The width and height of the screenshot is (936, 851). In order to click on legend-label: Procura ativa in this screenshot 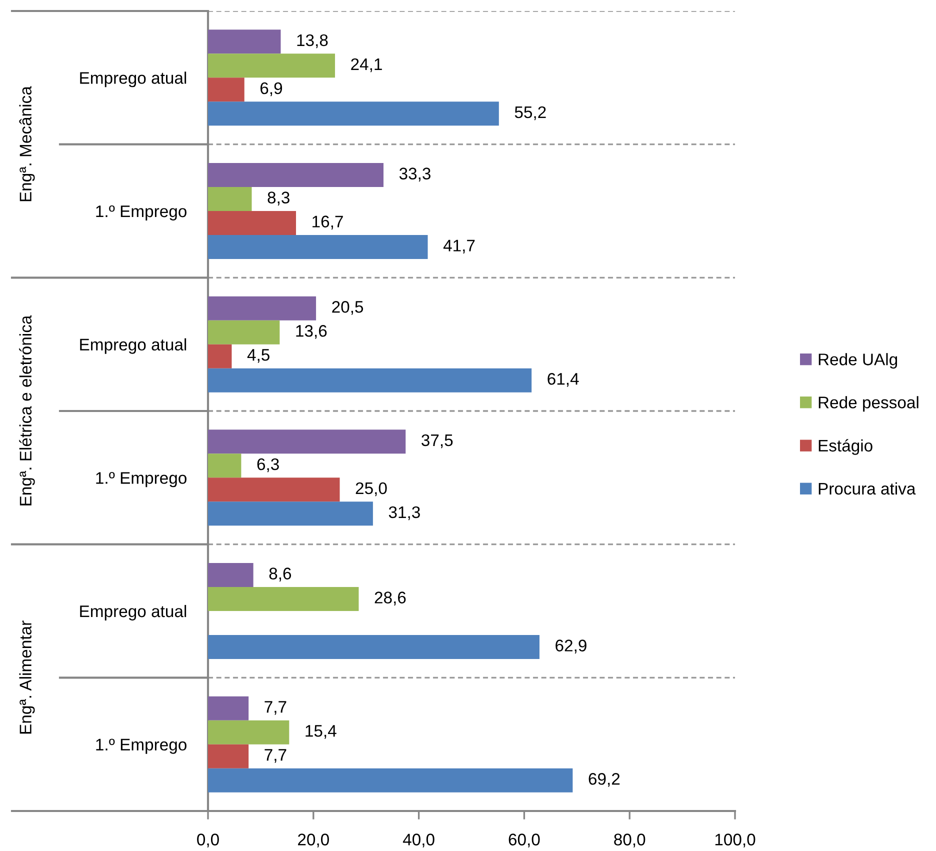, I will do `click(867, 488)`.